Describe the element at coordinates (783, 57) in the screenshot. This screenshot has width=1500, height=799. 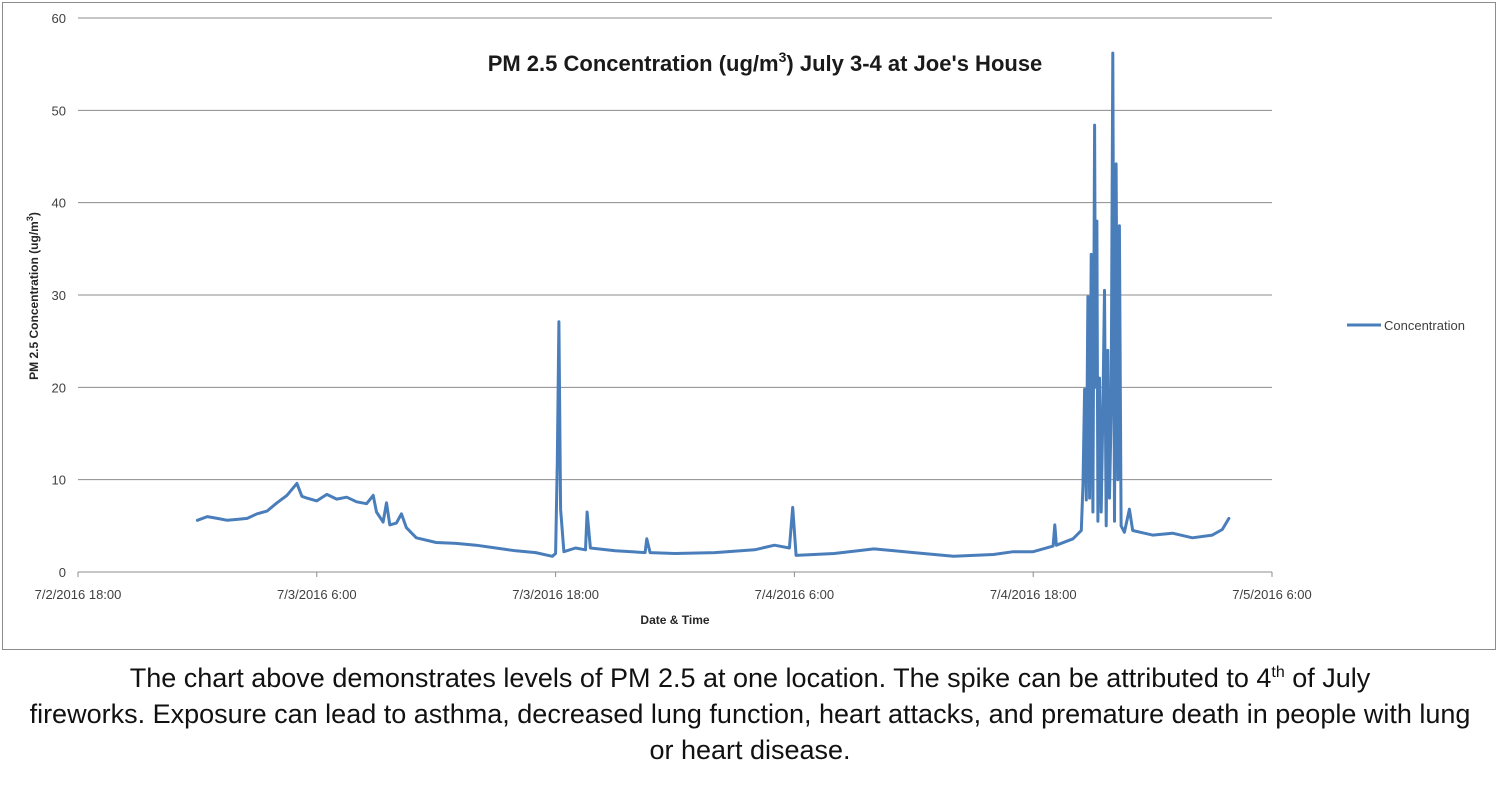
I see `chart-title-superscript: 3` at that location.